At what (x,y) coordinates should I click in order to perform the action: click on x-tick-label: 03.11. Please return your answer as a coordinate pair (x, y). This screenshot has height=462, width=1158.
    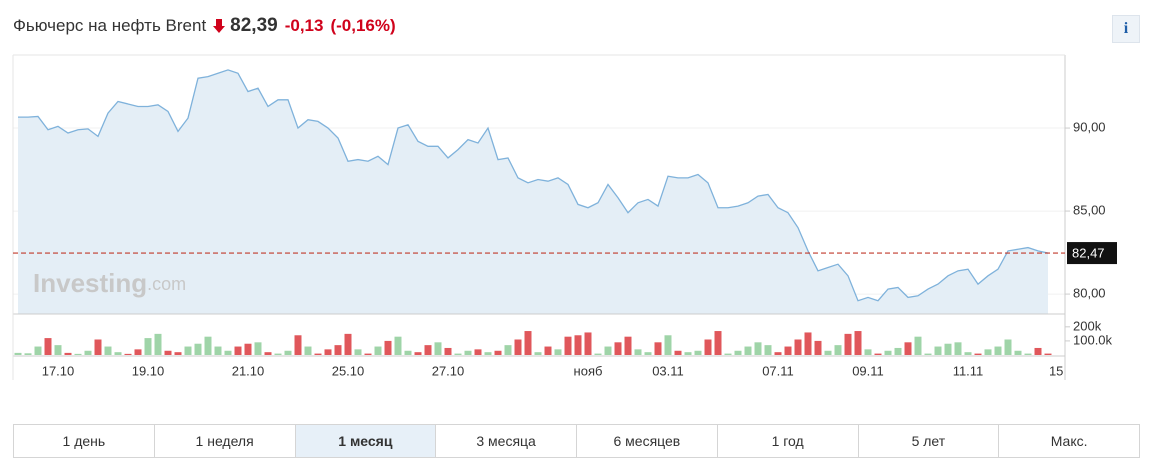
    Looking at the image, I should click on (668, 370).